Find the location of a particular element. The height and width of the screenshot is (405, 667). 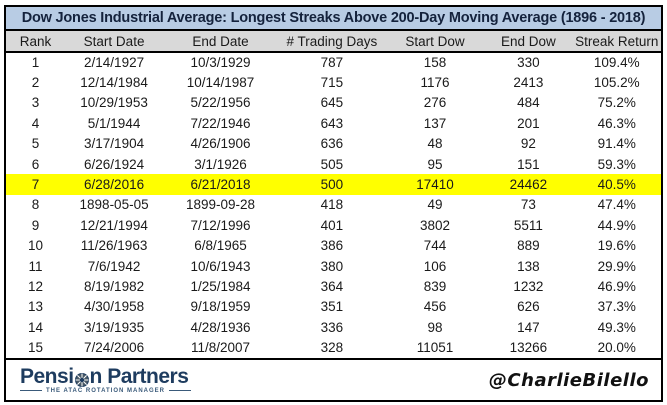

table-cell: 456 is located at coordinates (435, 307).